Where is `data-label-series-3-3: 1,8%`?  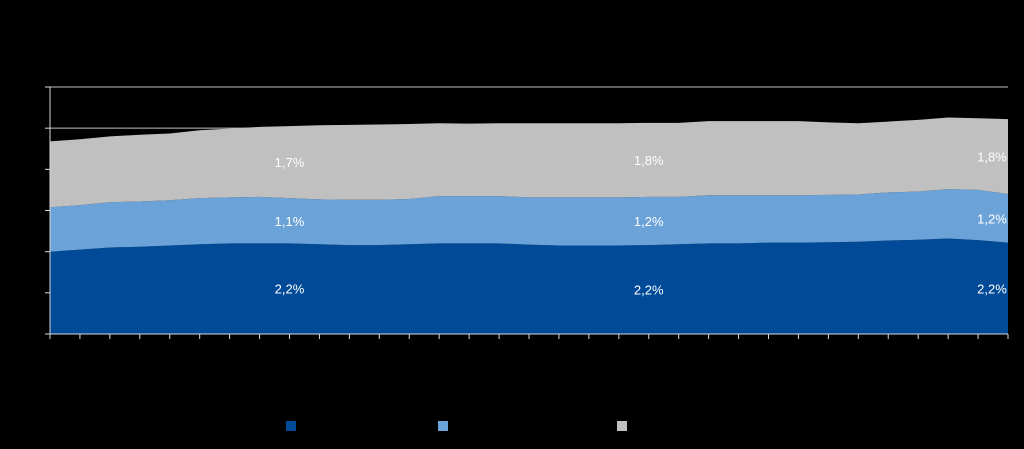
data-label-series-3-3: 1,8% is located at coordinates (992, 157).